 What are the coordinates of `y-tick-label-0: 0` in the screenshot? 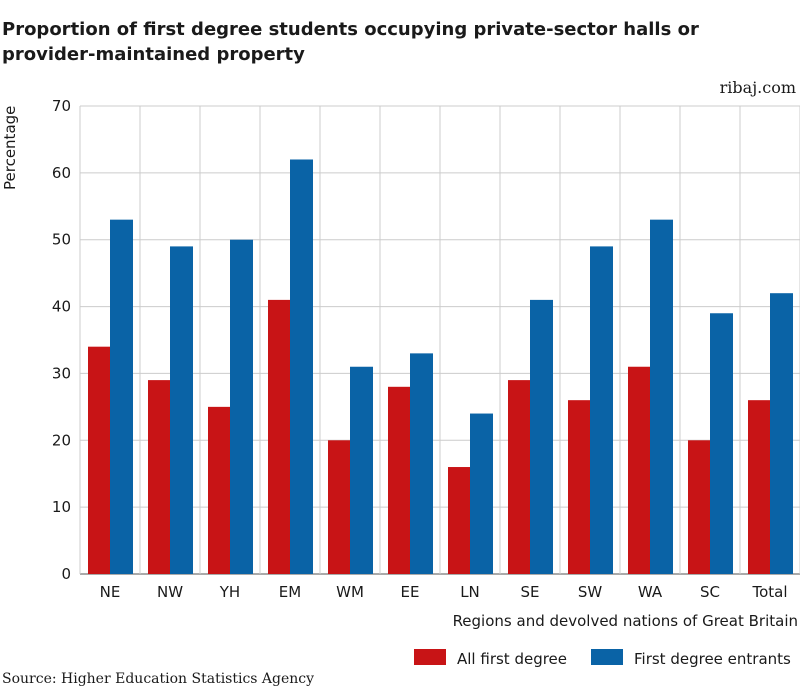 It's located at (66, 574).